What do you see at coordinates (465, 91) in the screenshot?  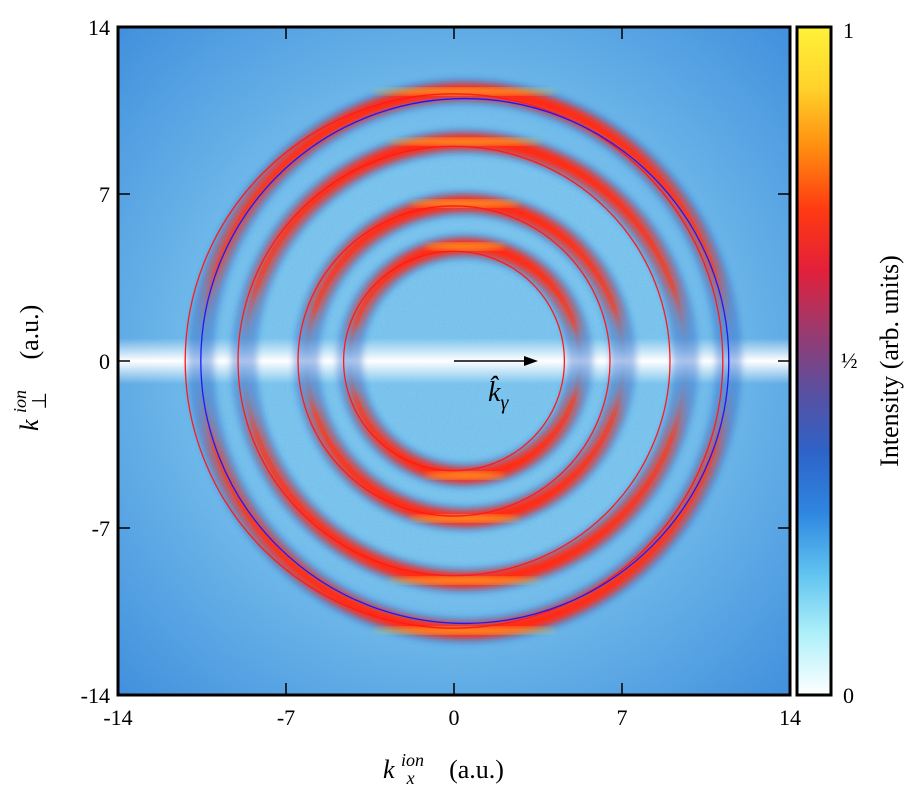 I see `ring-peak-1-top` at bounding box center [465, 91].